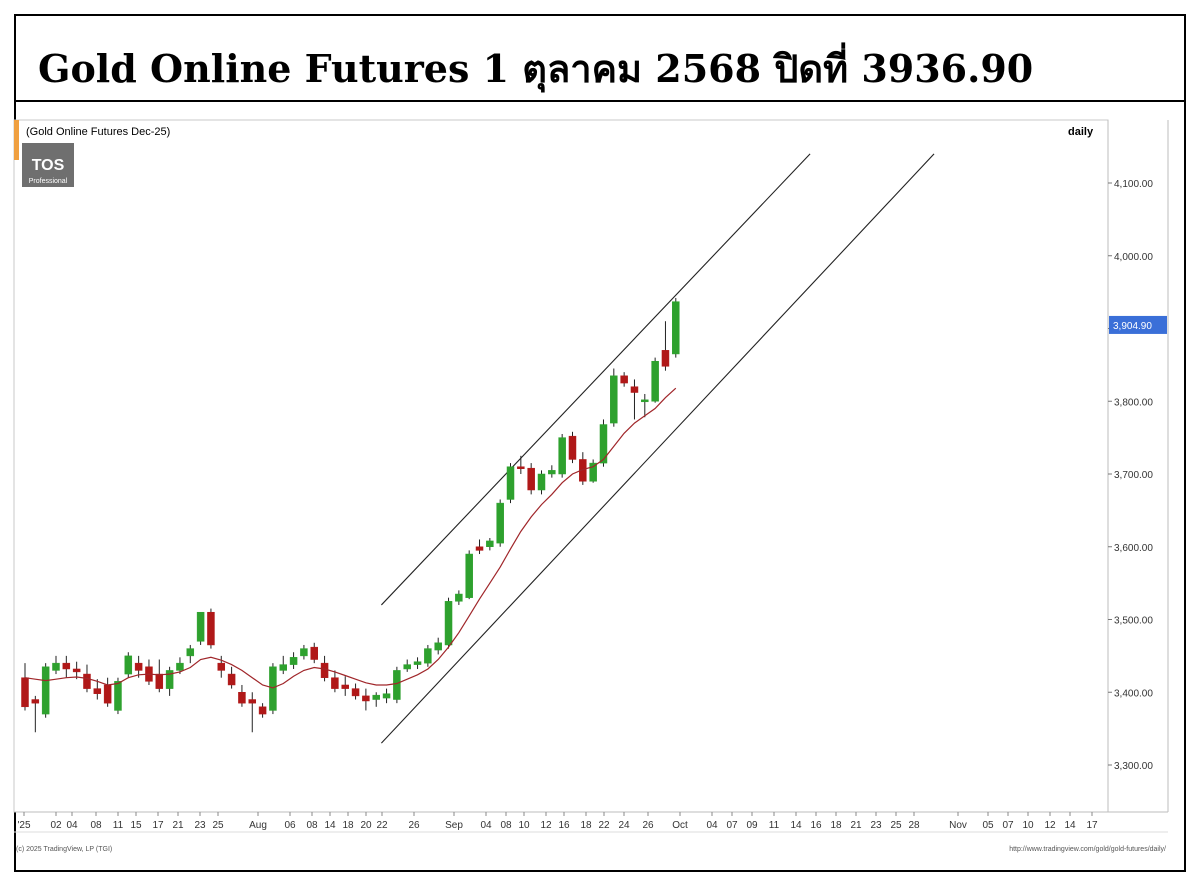 The height and width of the screenshot is (884, 1200). What do you see at coordinates (1081, 132) in the screenshot?
I see `interval-label: daily` at bounding box center [1081, 132].